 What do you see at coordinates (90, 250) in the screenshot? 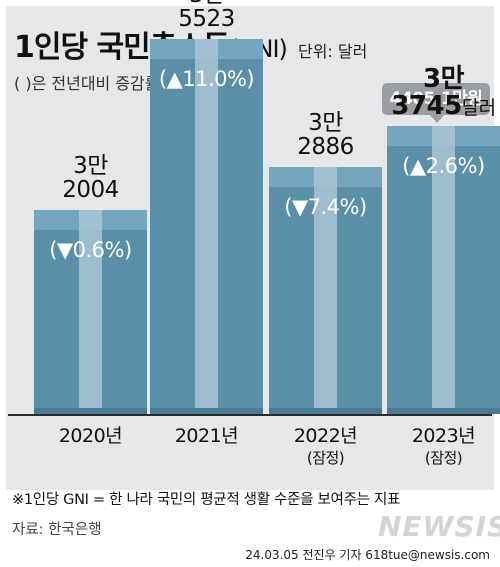
I see `growth-label: (▼0.6%)` at bounding box center [90, 250].